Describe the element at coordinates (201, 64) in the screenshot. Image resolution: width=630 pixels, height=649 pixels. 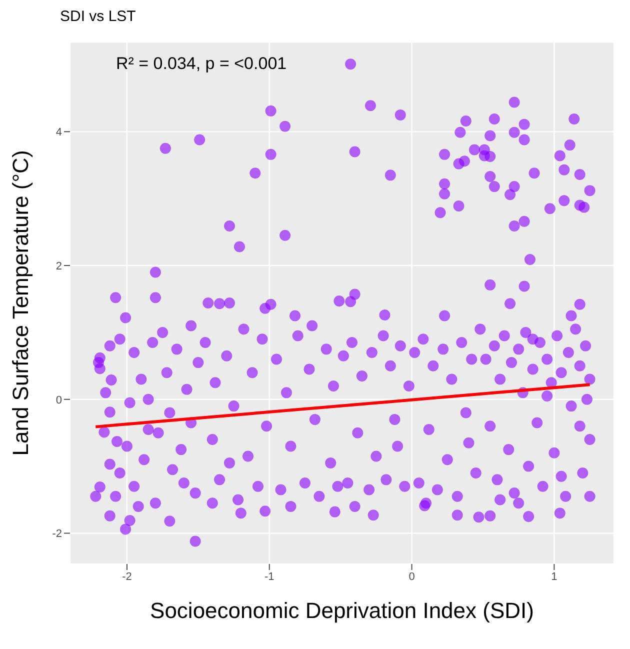
I see `annotation: R² = 0.034, p = <0.001` at that location.